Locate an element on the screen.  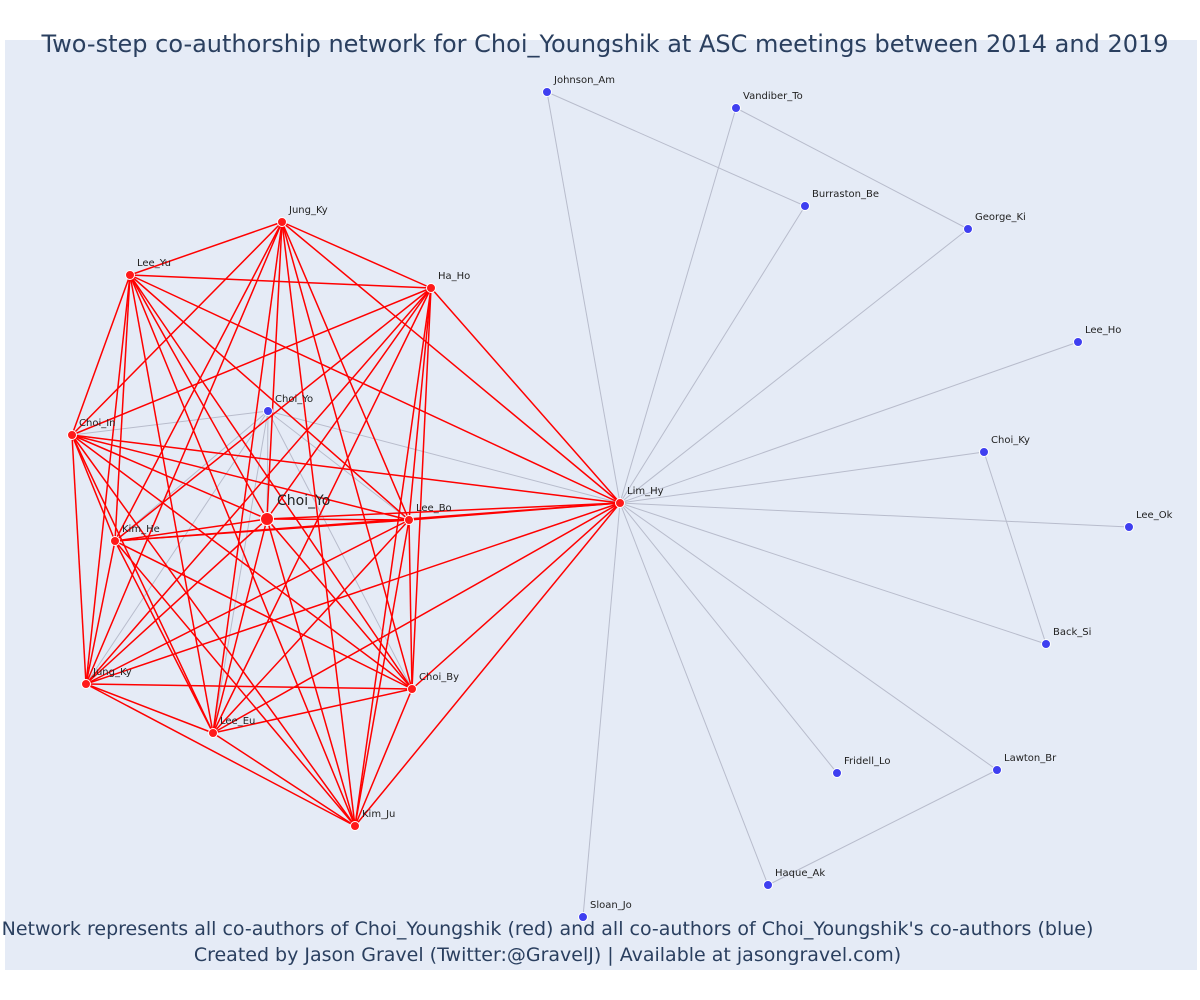
edge-center-jung_ky_top is located at coordinates (274, 370).